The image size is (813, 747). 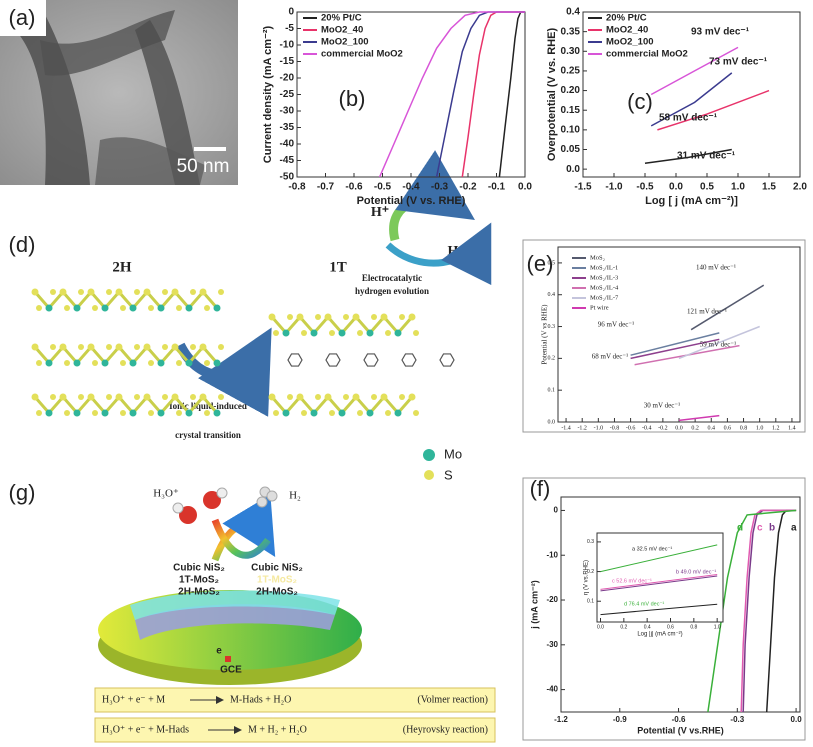 What do you see at coordinates (604, 297) in the screenshot?
I see `legend-label: MoS₂/IL-7` at bounding box center [604, 297].